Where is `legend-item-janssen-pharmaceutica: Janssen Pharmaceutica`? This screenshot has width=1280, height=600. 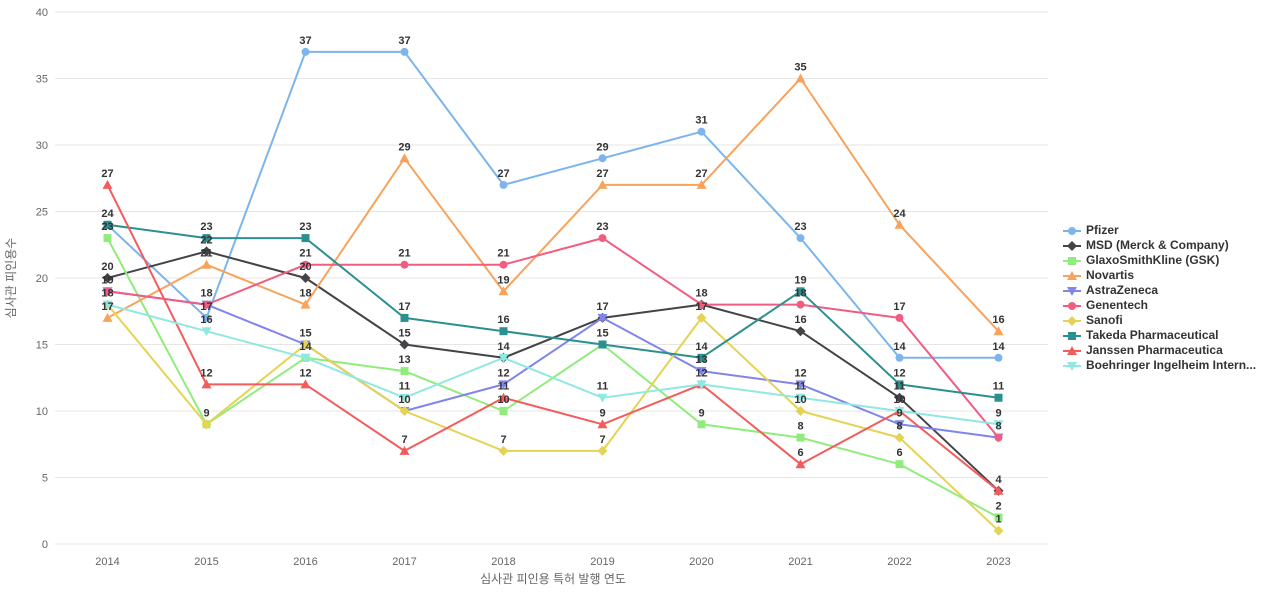
legend-item-janssen-pharmaceutica: Janssen Pharmaceutica is located at coordinates (1159, 350).